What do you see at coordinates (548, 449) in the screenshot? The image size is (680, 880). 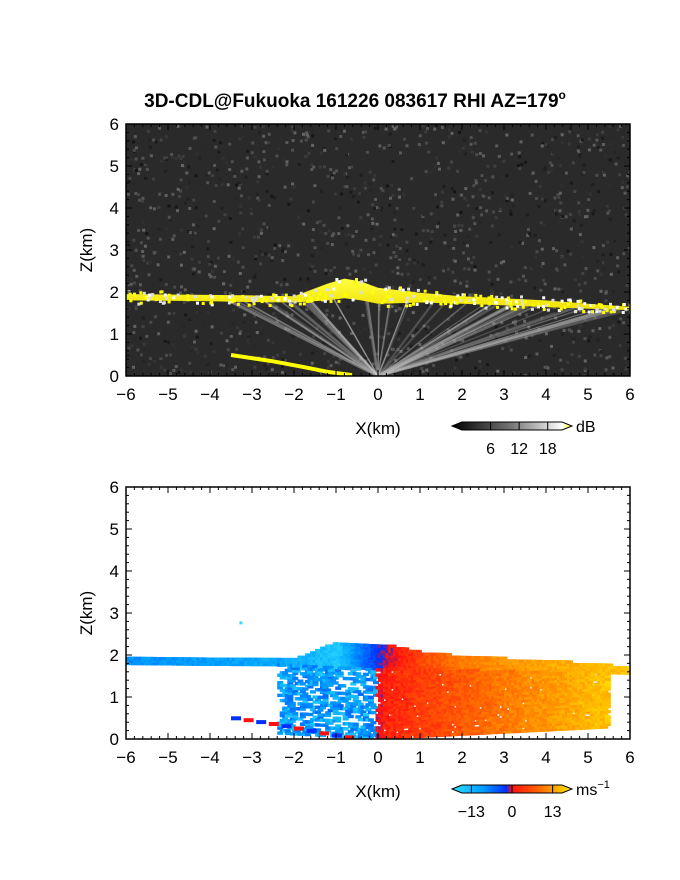 I see `colorbar-tick-label: 18` at bounding box center [548, 449].